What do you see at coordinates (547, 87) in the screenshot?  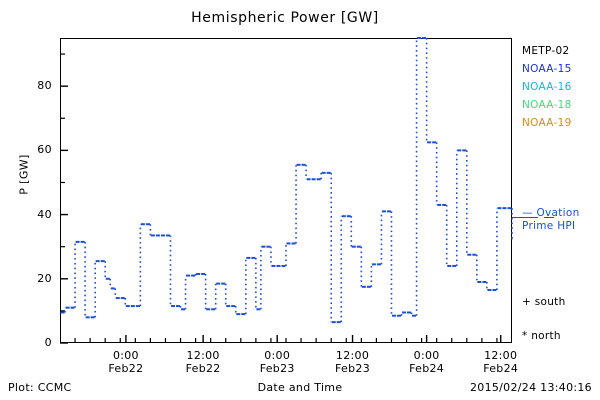 I see `legend-item-label: NOAA-16` at bounding box center [547, 87].